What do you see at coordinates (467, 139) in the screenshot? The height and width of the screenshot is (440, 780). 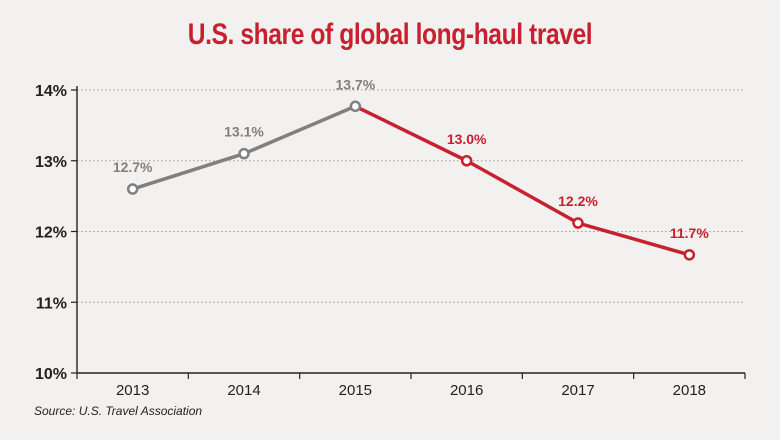 I see `data-label: 13.0%` at bounding box center [467, 139].